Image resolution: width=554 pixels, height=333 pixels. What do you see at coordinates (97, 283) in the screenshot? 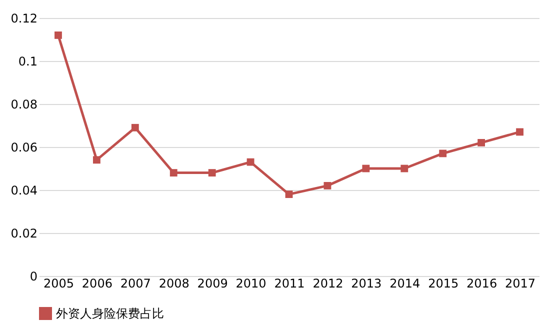
I see `x-tick-label: 2006` at bounding box center [97, 283].